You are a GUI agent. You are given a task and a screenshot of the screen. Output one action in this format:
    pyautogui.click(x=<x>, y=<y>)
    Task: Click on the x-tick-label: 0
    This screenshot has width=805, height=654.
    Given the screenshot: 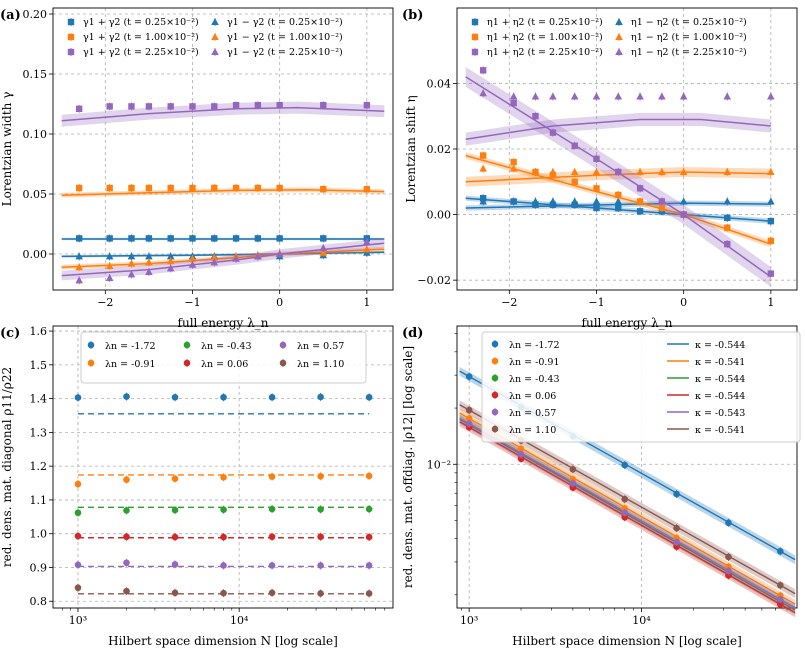 What is the action you would take?
    pyautogui.click(x=683, y=302)
    